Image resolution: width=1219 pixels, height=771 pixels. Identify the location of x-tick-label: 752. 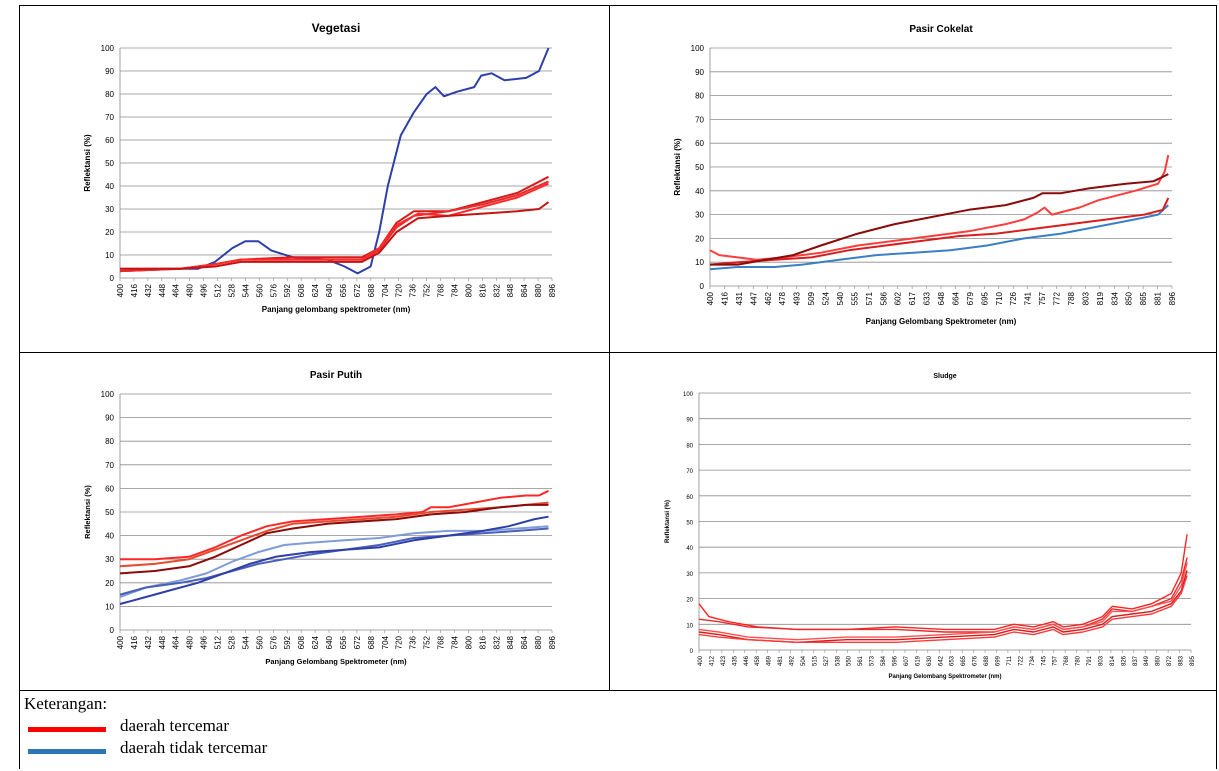
(427, 290).